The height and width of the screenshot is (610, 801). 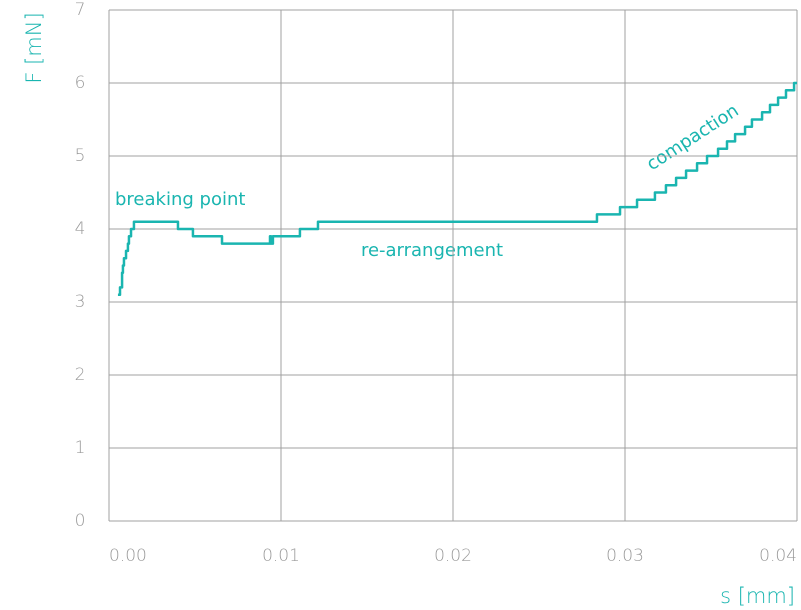 I want to click on y-tick-label: 5, so click(x=80, y=156).